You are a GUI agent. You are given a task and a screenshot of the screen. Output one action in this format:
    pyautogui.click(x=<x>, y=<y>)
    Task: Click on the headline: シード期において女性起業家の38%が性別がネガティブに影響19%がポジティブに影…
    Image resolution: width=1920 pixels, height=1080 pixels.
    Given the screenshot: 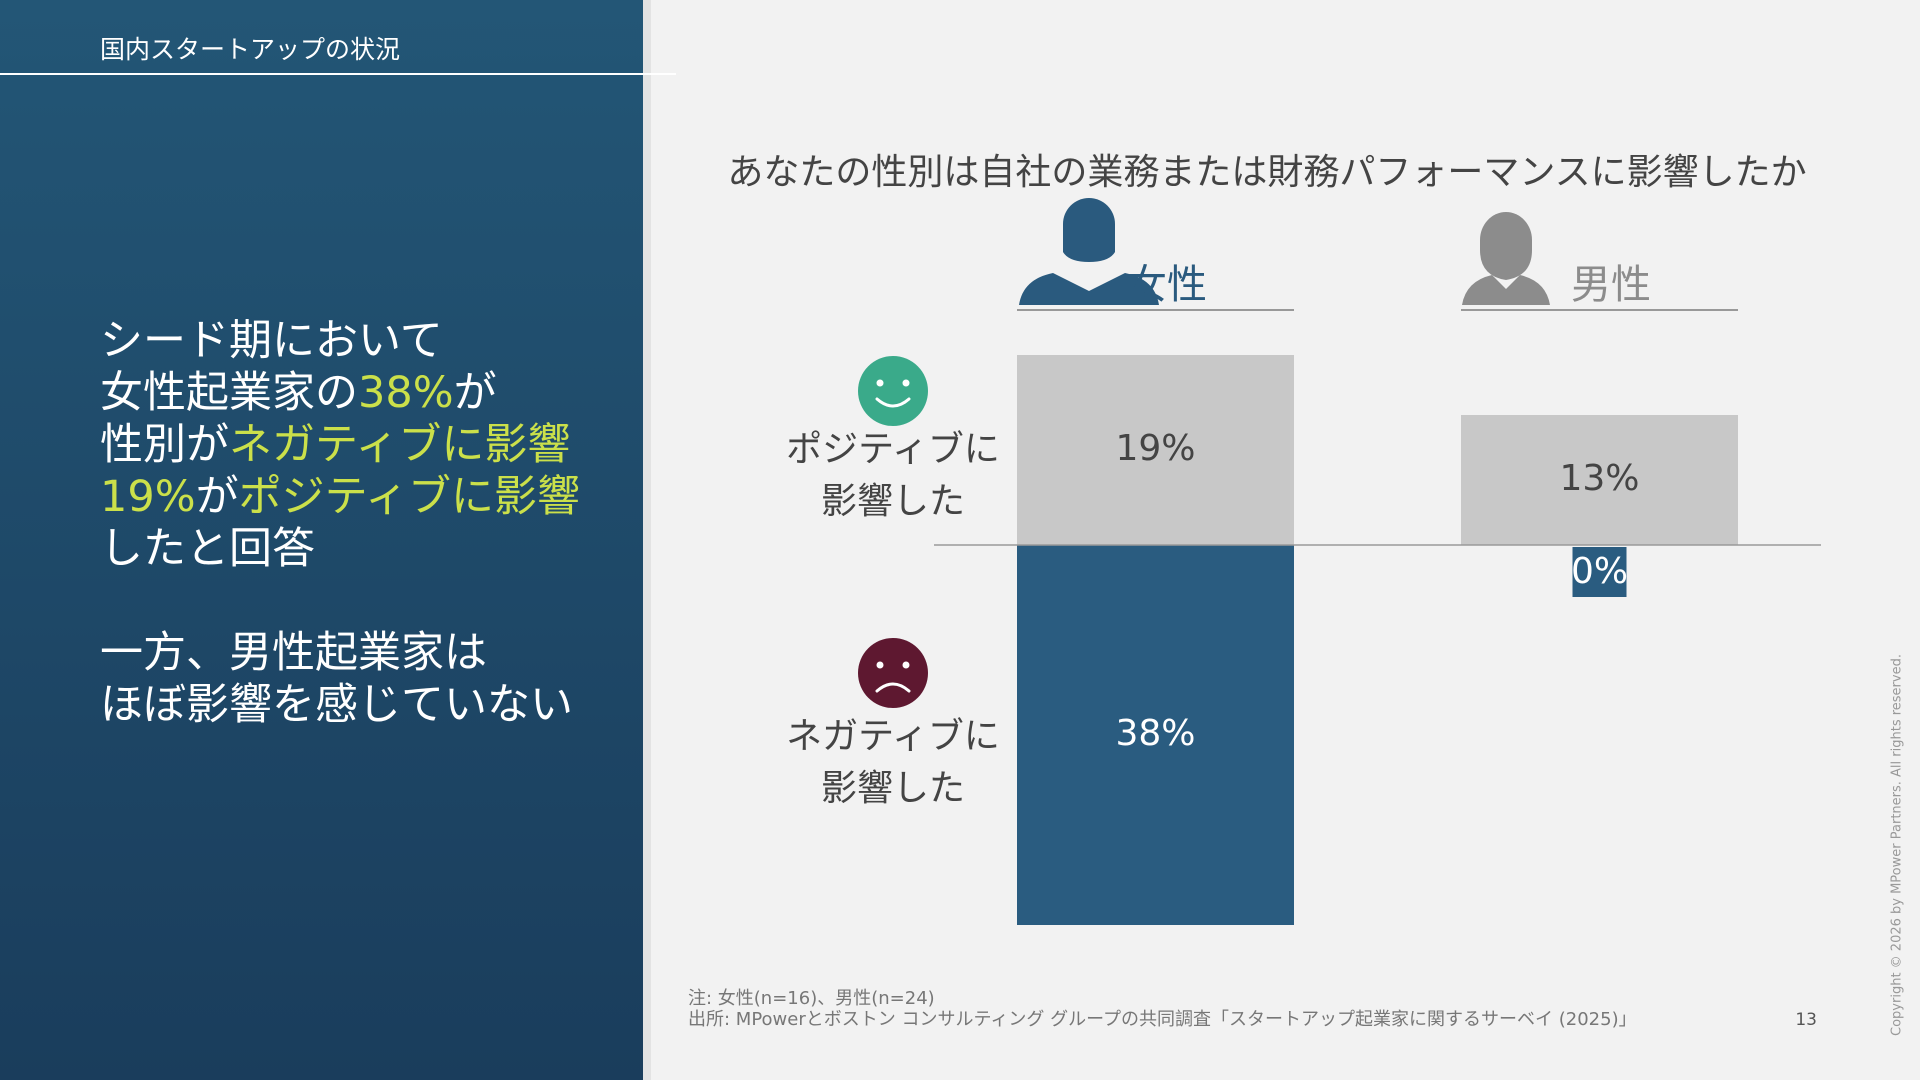 What is the action you would take?
    pyautogui.click(x=340, y=523)
    